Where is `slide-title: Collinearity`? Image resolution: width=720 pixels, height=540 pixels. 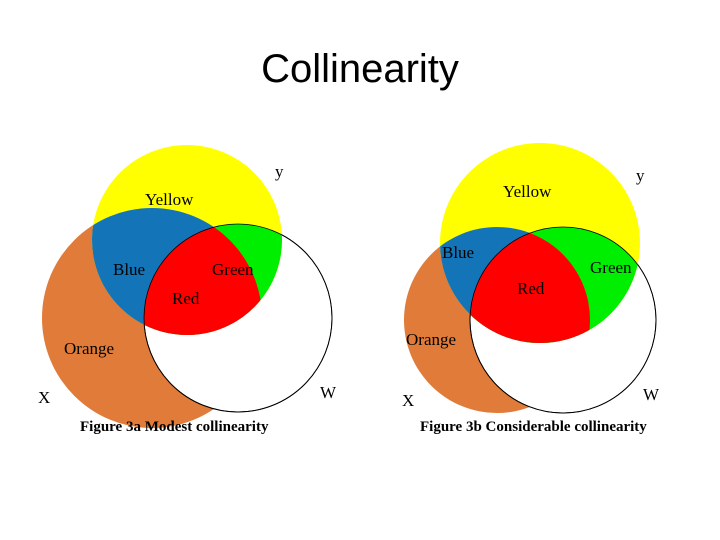 slide-title: Collinearity is located at coordinates (360, 69).